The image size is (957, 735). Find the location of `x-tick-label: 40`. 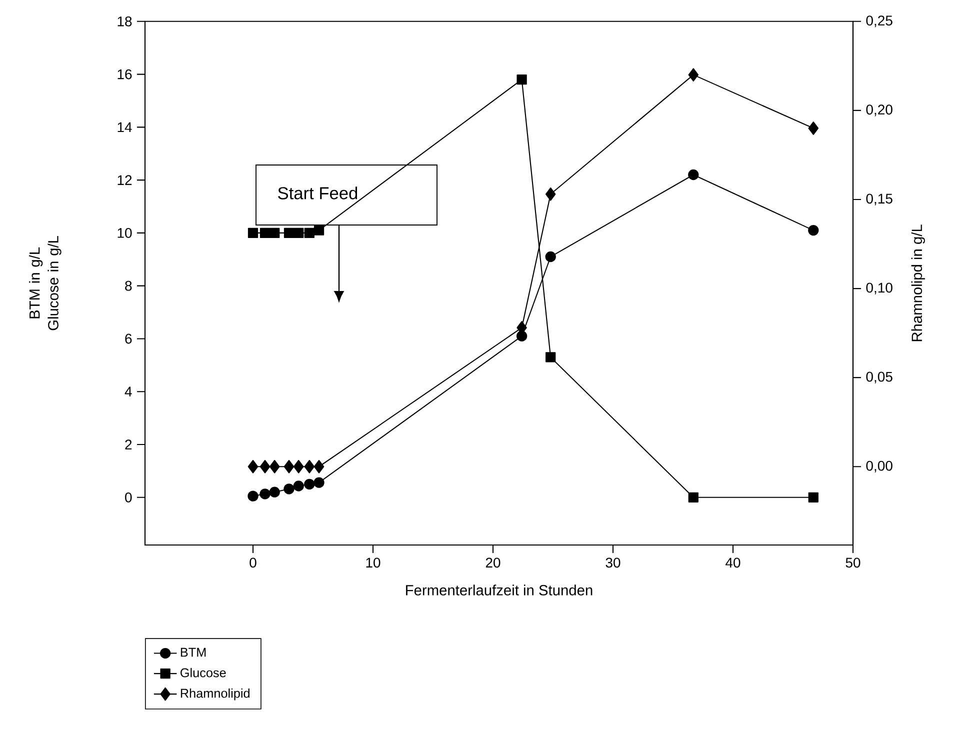

x-tick-label: 40 is located at coordinates (733, 563).